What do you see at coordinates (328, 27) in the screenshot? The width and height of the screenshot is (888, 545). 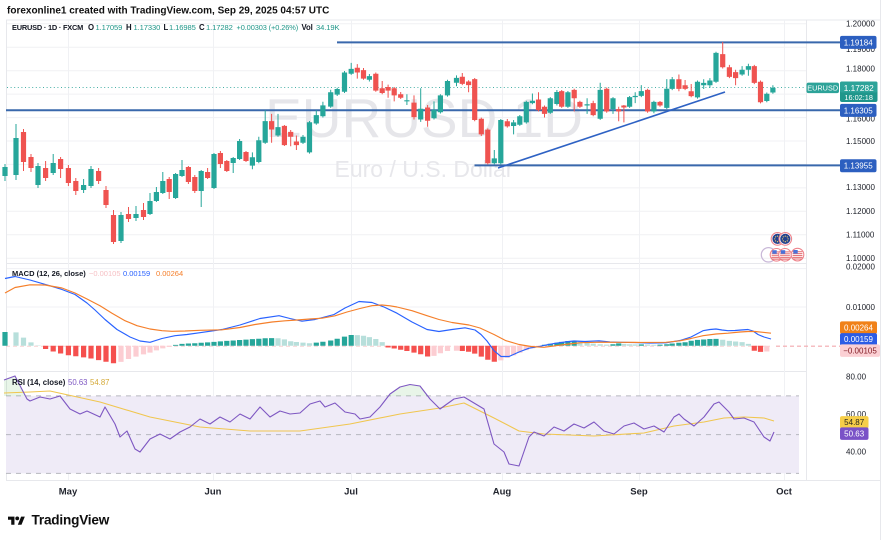 I see `svg-text: 34.19K` at bounding box center [328, 27].